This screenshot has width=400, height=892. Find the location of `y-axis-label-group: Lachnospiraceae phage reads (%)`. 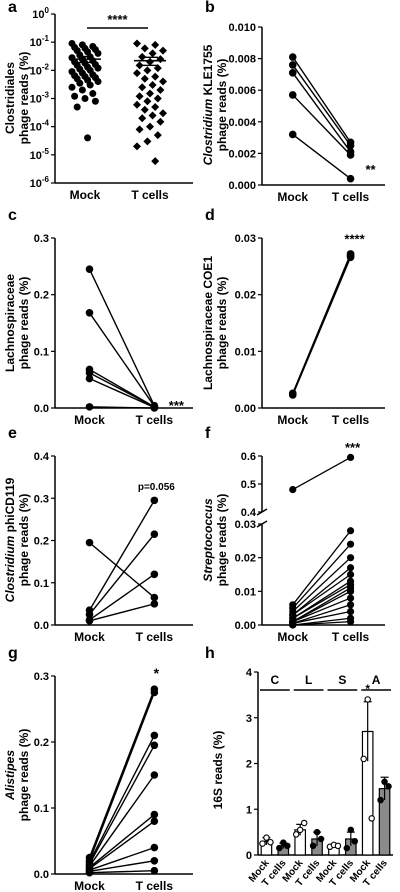

y-axis-label-group: Lachnospiraceae phage reads (%) is located at coordinates (17, 323).